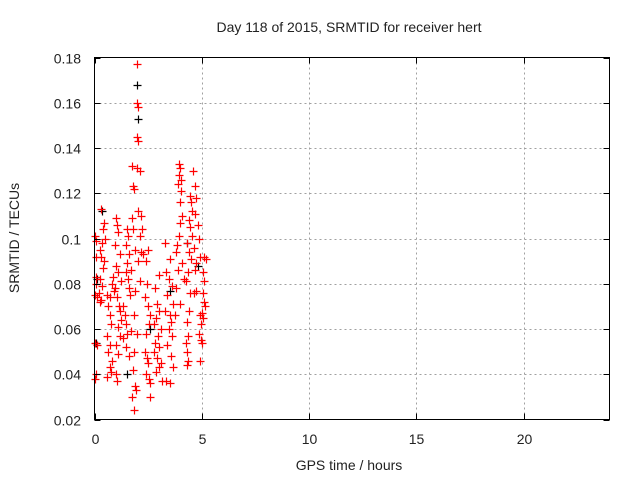 The image size is (640, 485). I want to click on y-tick-label: 0.04, so click(67, 375).